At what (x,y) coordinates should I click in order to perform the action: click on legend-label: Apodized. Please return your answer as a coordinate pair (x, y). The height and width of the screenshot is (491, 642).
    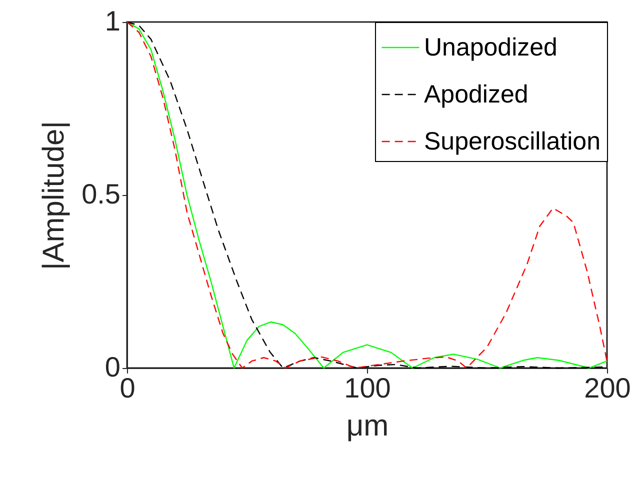
    Looking at the image, I should click on (476, 94).